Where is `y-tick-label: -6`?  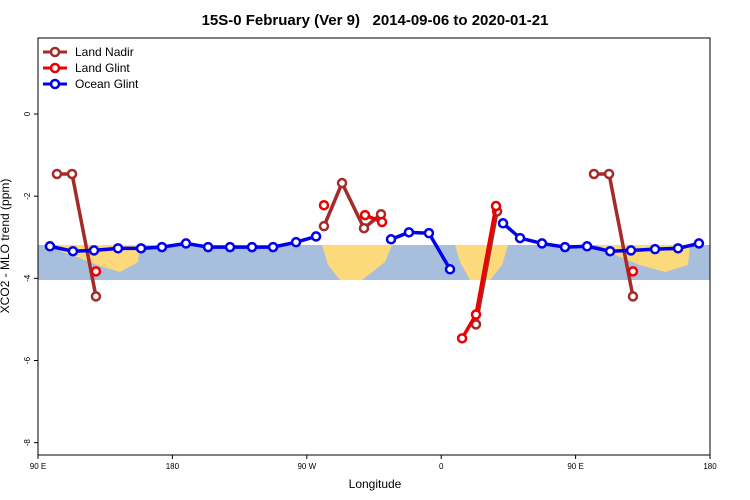 y-tick-label: -6 is located at coordinates (27, 360).